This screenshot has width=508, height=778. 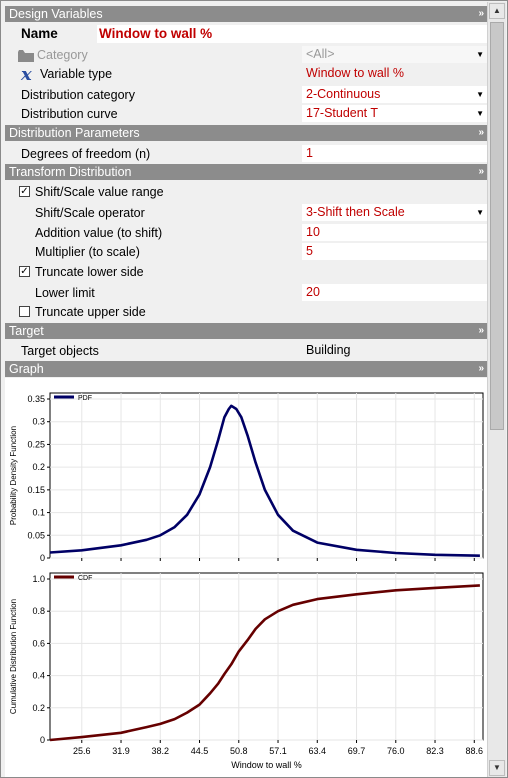 I want to click on addition-value-label: Addition value (to shift), so click(x=99, y=233).